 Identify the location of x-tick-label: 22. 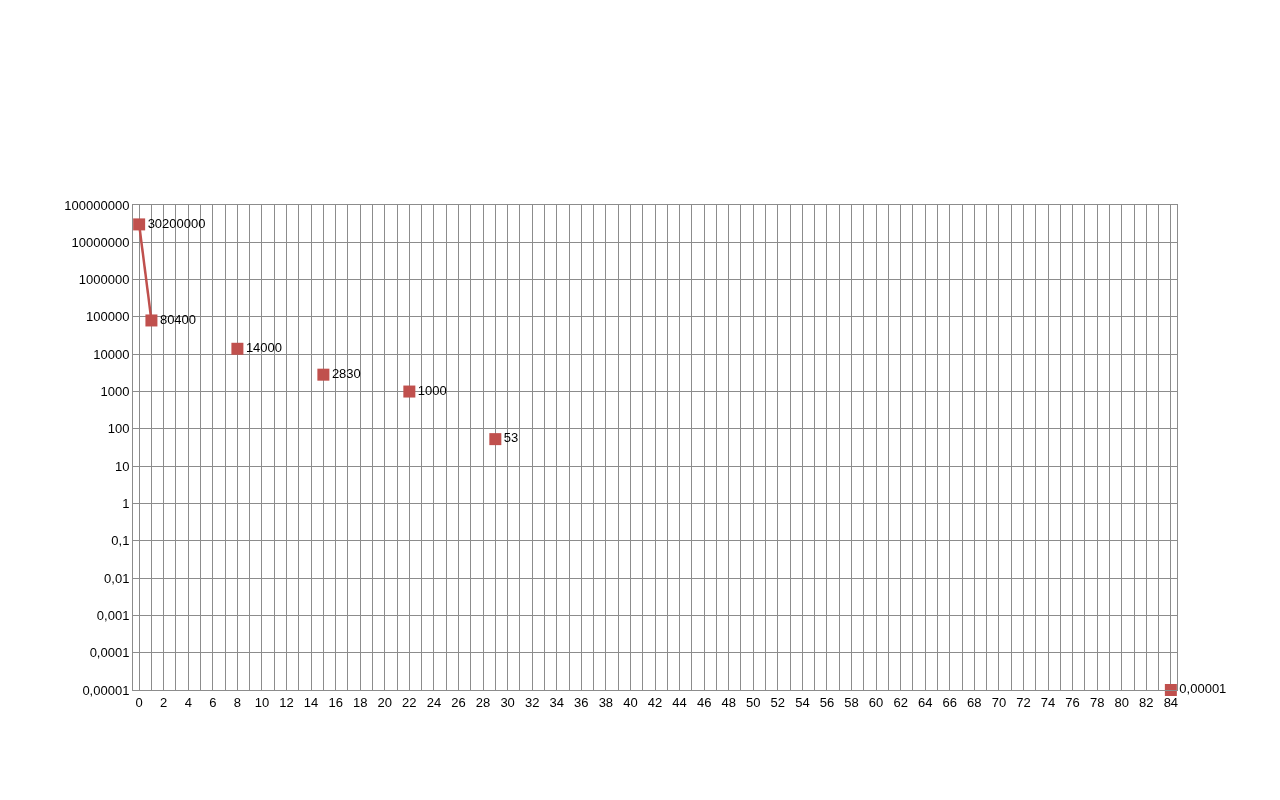
(409, 702).